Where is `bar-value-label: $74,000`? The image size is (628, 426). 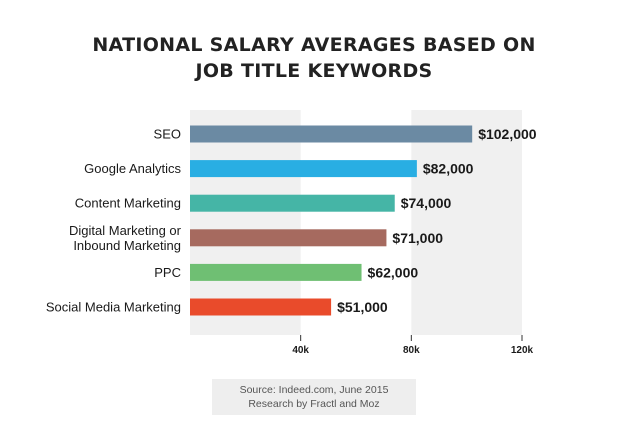 bar-value-label: $74,000 is located at coordinates (426, 203).